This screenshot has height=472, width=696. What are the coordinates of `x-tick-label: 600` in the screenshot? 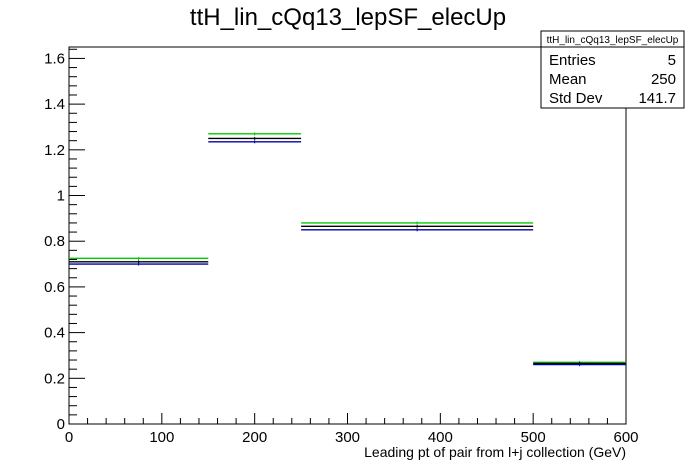 It's located at (625, 437).